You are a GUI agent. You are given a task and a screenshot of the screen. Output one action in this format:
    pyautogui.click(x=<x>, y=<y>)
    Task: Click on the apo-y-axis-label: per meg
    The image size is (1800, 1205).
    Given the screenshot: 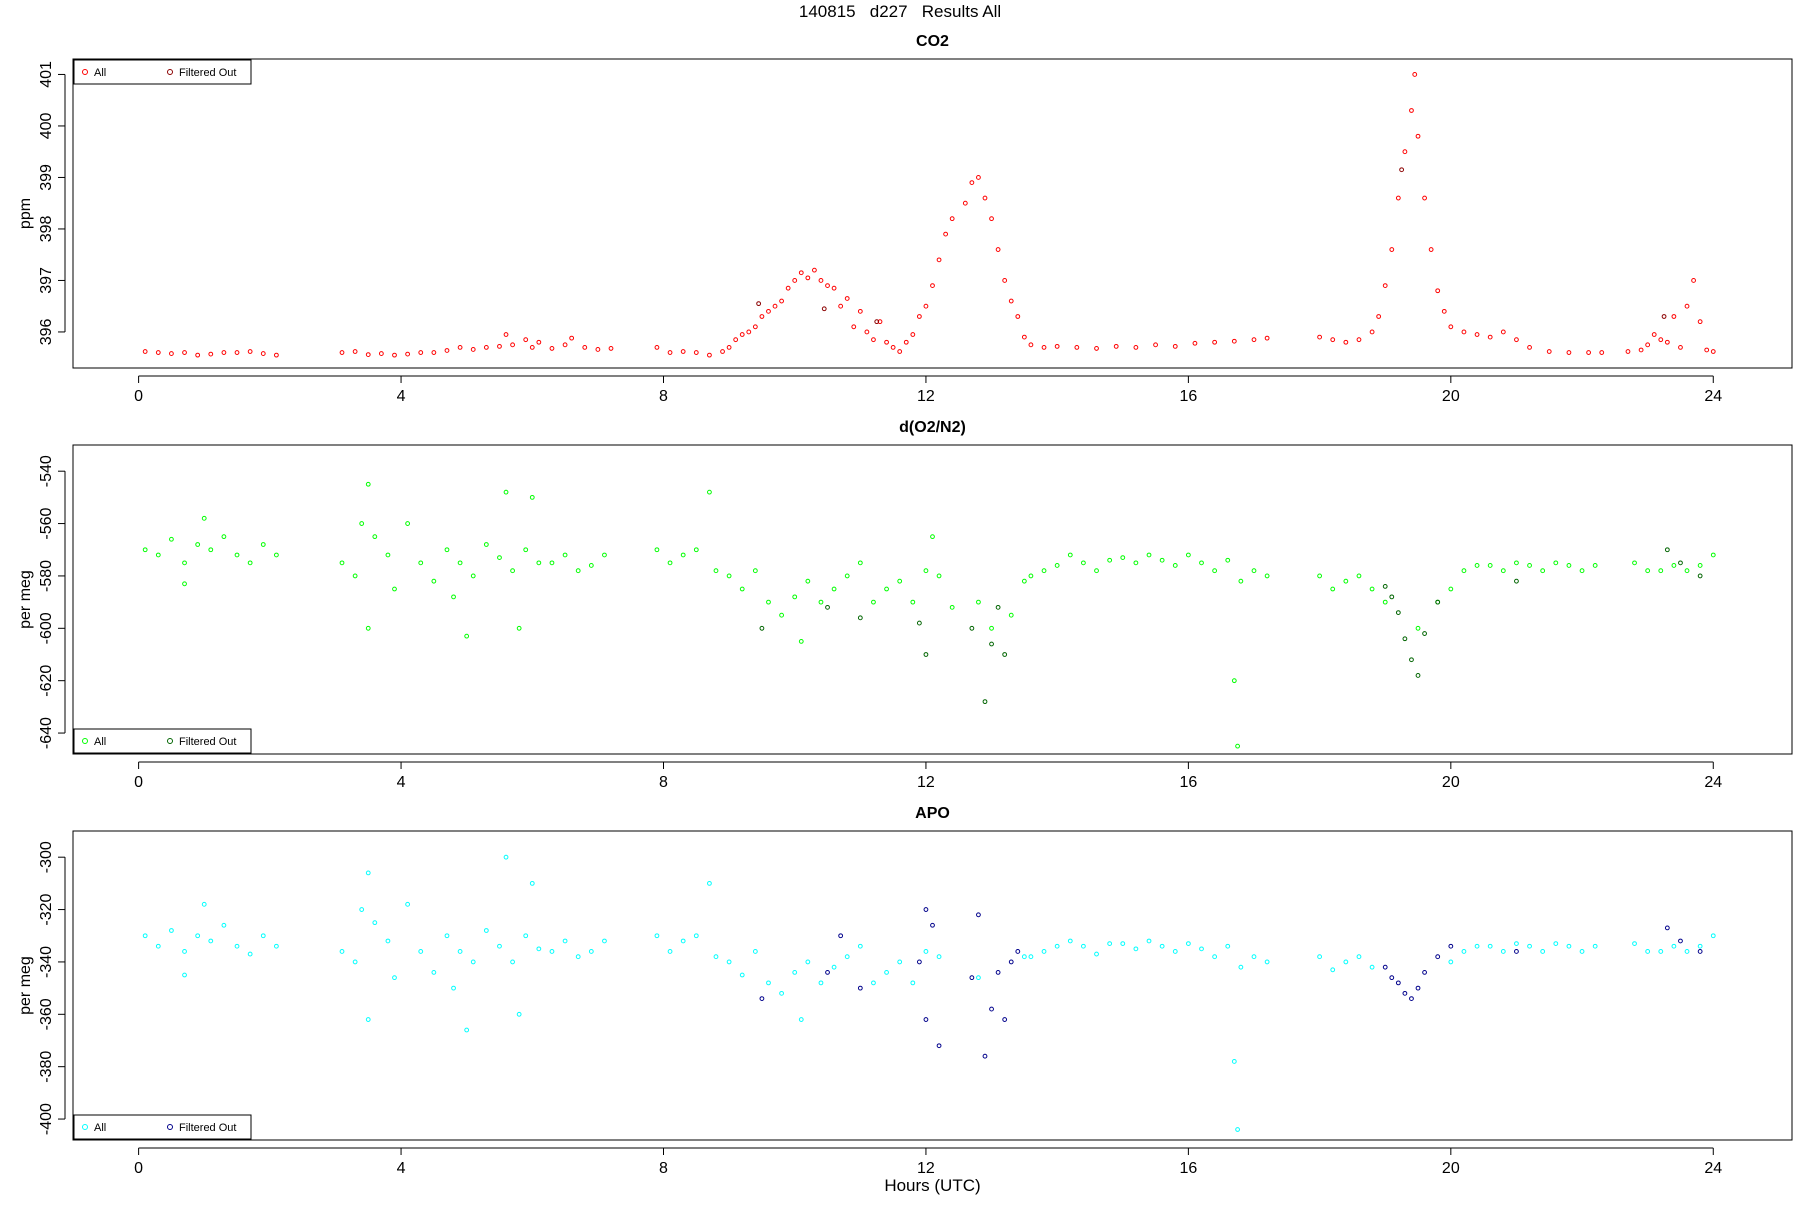 What is the action you would take?
    pyautogui.click(x=25, y=985)
    